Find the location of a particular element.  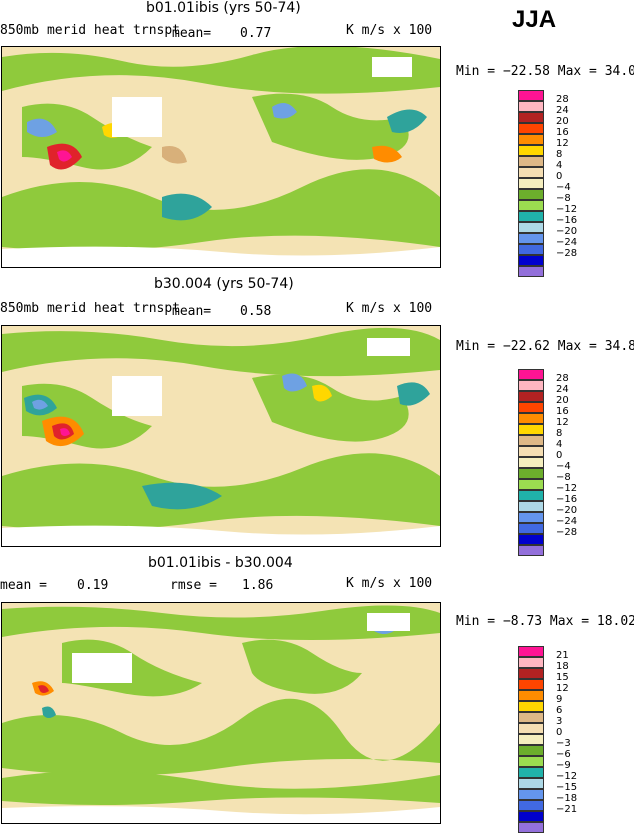

legend-tick-label: −24 is located at coordinates (567, 242).